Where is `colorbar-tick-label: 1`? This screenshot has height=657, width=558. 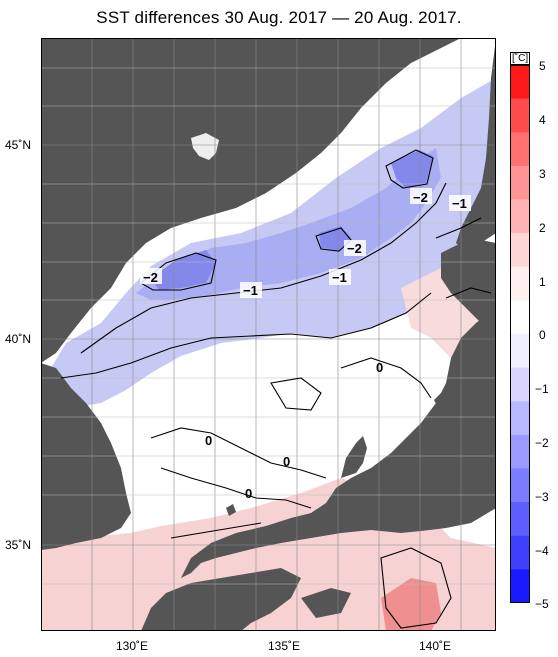
colorbar-tick-label: 1 is located at coordinates (542, 282).